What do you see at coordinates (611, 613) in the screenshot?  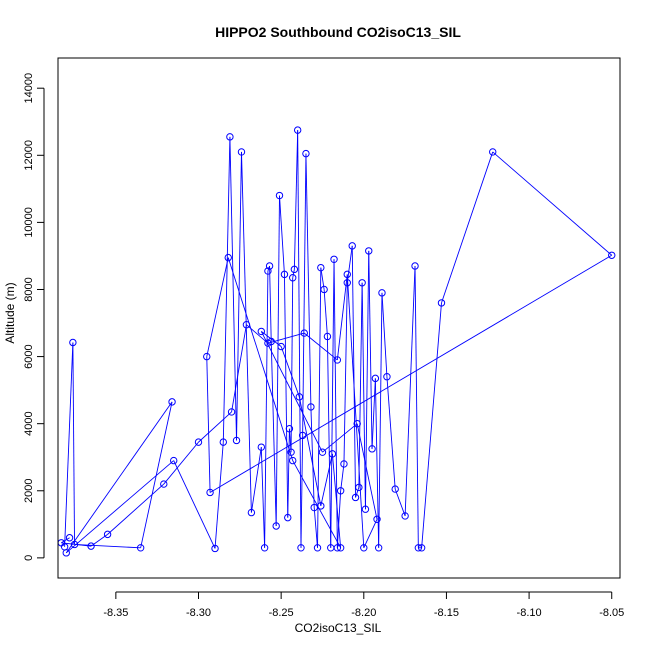 I see `x-tick-label: -8.05` at bounding box center [611, 613].